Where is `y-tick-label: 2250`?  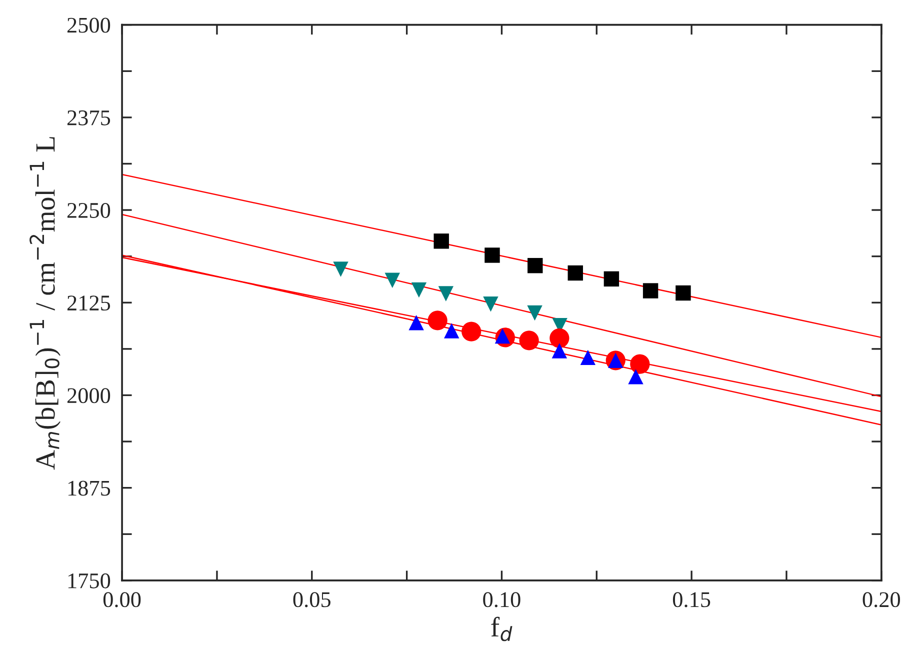 y-tick-label: 2250 is located at coordinates (88, 210).